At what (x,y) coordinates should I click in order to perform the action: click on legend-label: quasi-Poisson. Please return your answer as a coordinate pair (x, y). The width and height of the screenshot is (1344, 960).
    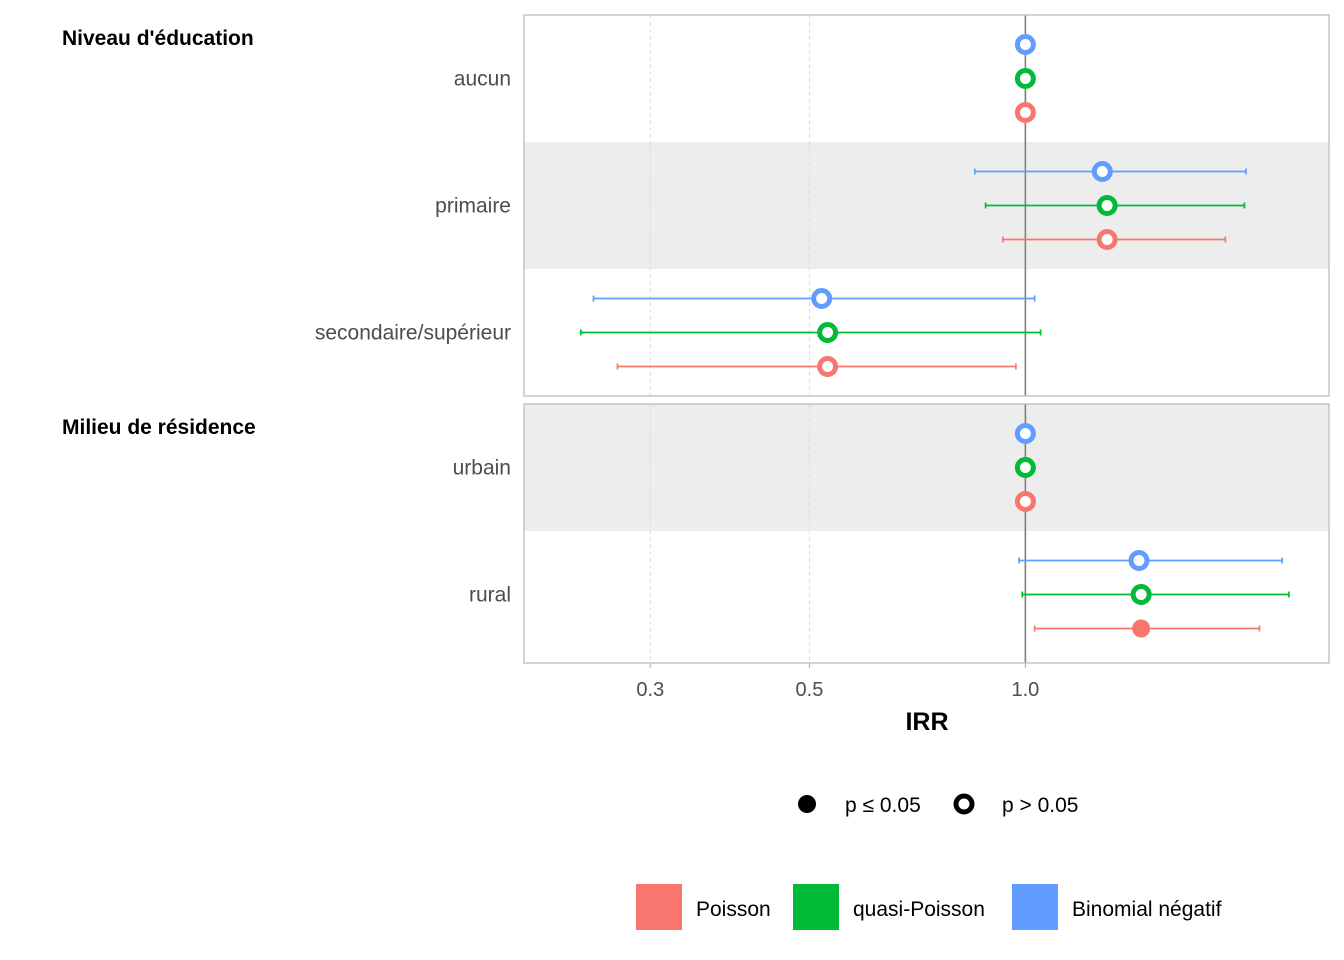
    Looking at the image, I should click on (919, 909).